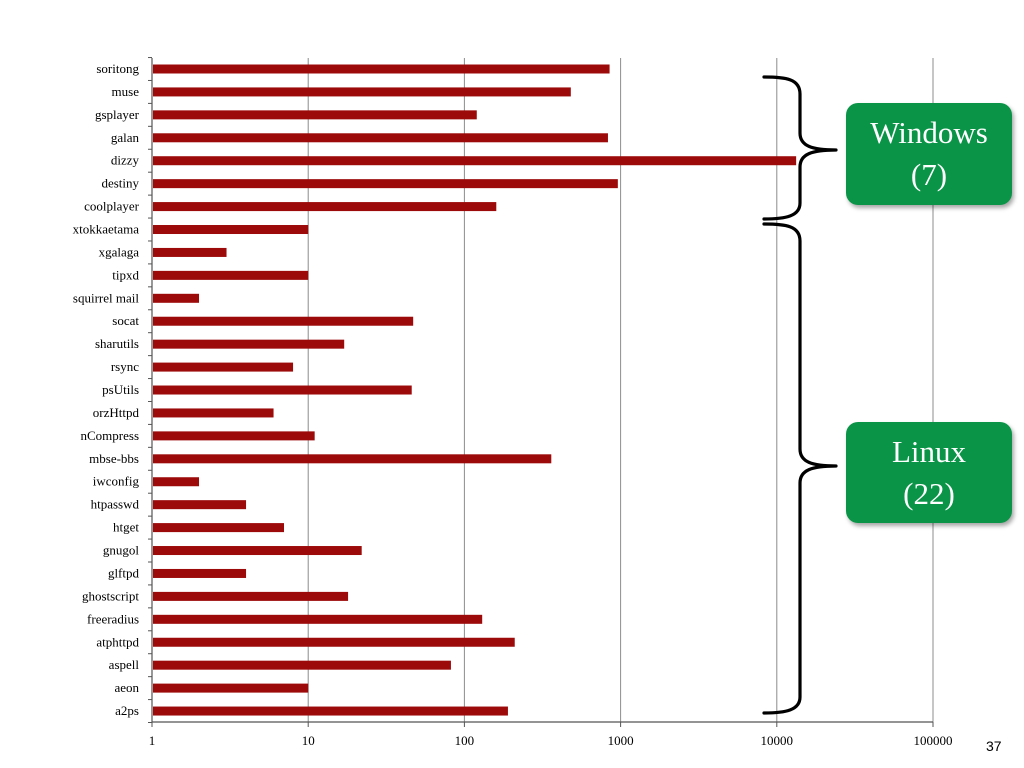  What do you see at coordinates (125, 137) in the screenshot?
I see `category-label: galan` at bounding box center [125, 137].